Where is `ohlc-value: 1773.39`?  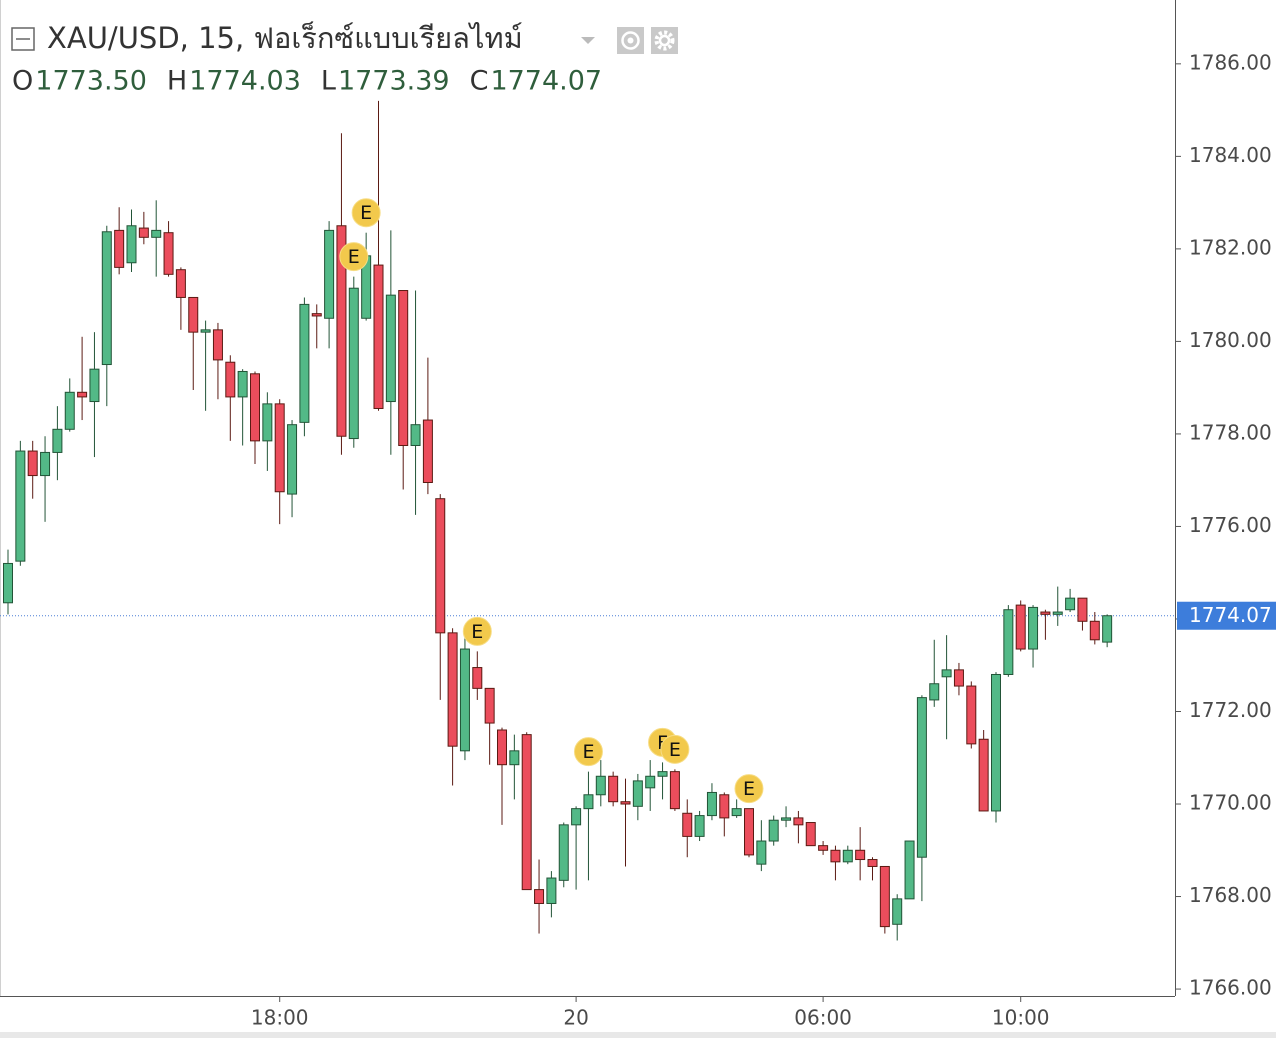
ohlc-value: 1773.39 is located at coordinates (394, 81).